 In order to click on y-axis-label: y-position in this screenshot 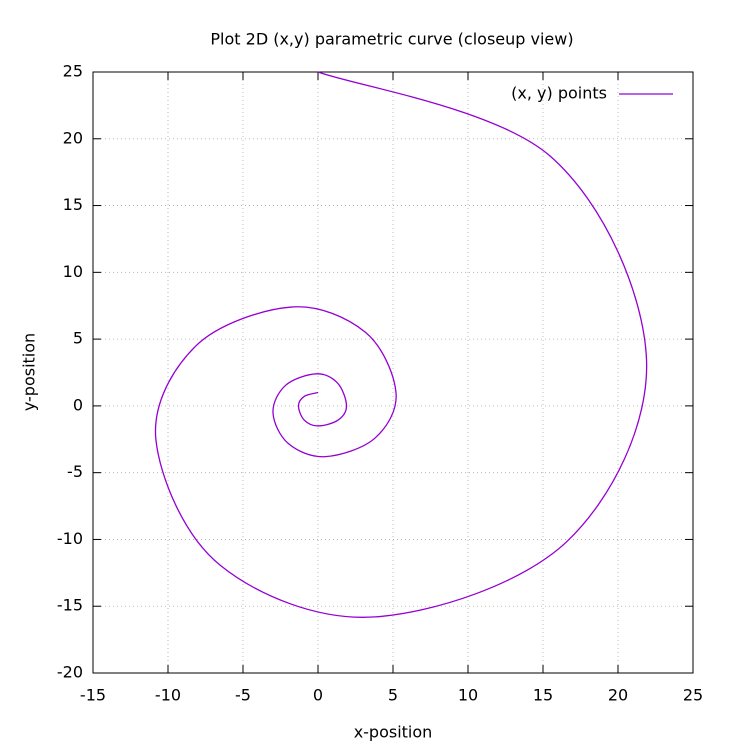, I will do `click(29, 372)`.